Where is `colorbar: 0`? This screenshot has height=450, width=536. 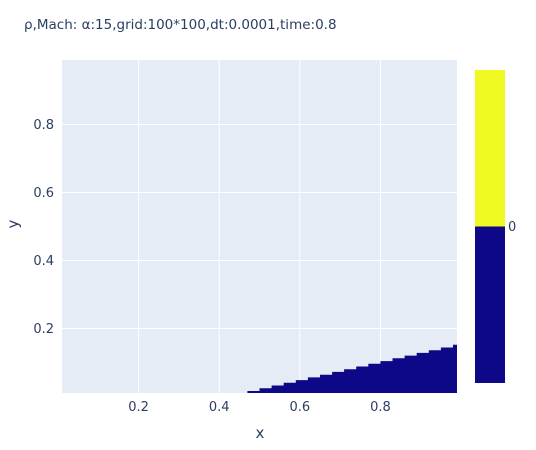
colorbar: 0 is located at coordinates (495, 226).